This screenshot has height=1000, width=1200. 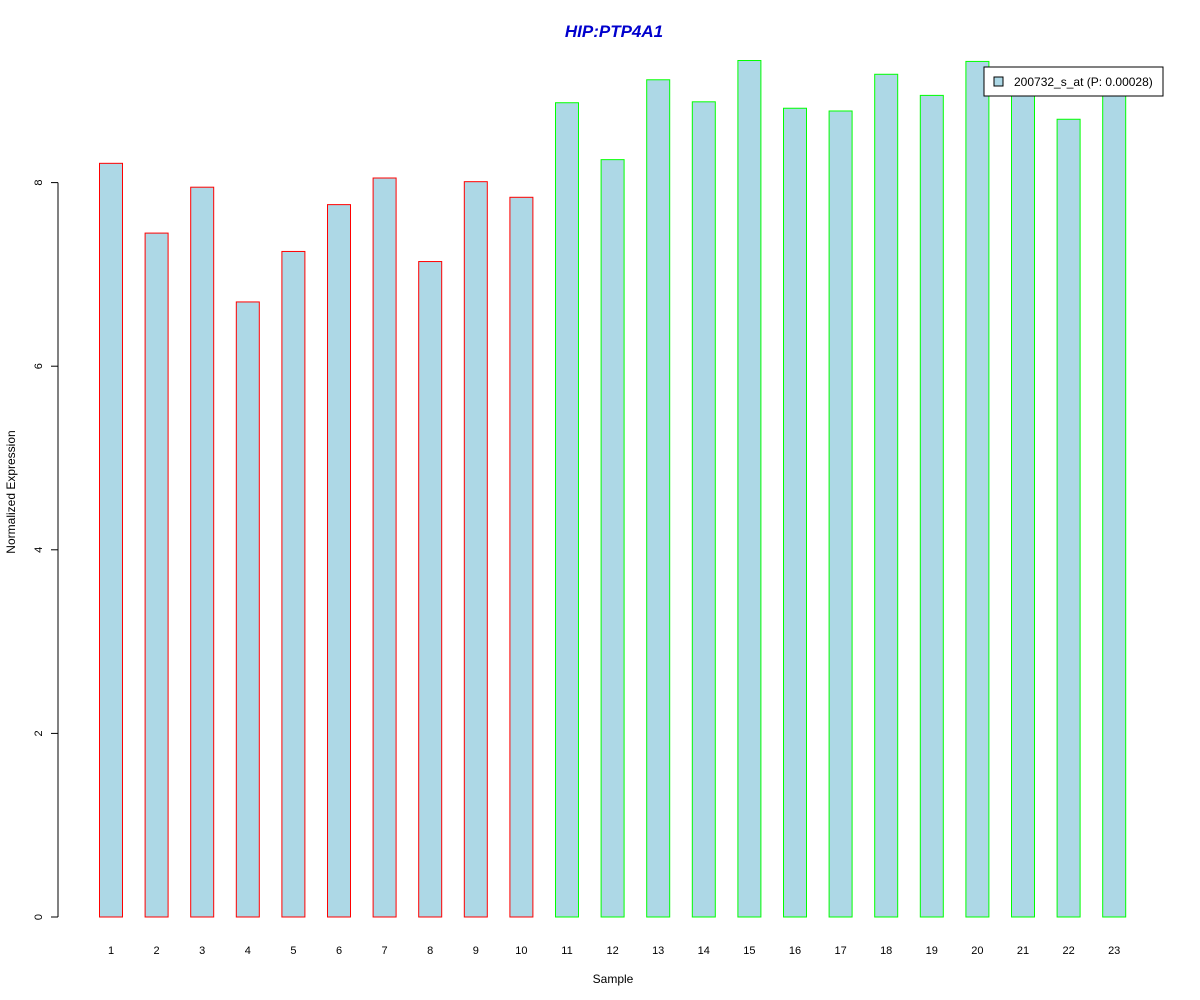 What do you see at coordinates (202, 951) in the screenshot?
I see `x-tick-label: 3` at bounding box center [202, 951].